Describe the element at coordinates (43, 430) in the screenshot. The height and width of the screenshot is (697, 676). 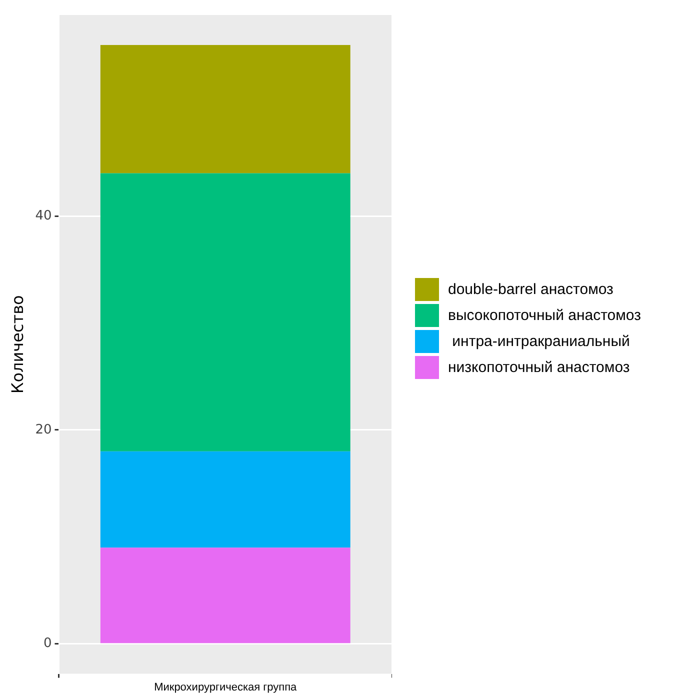
I see `y-tick-label: 20` at that location.